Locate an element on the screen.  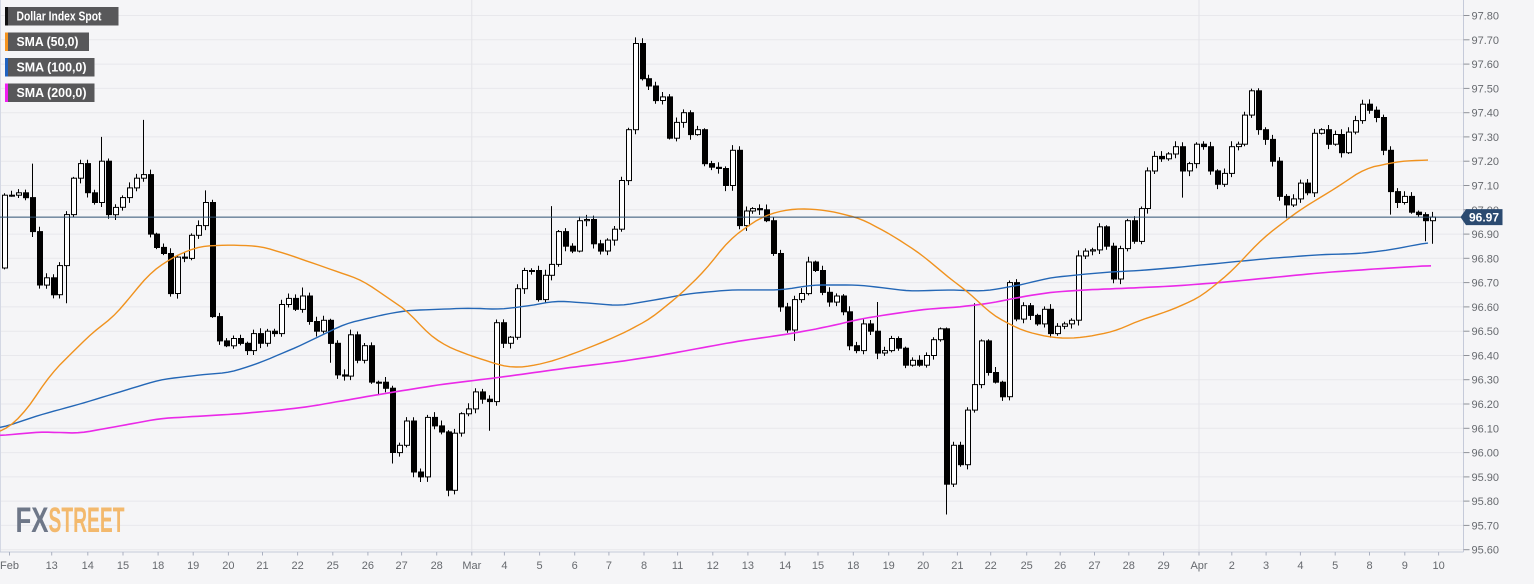
svg-text: 95.60 is located at coordinates (1486, 551).